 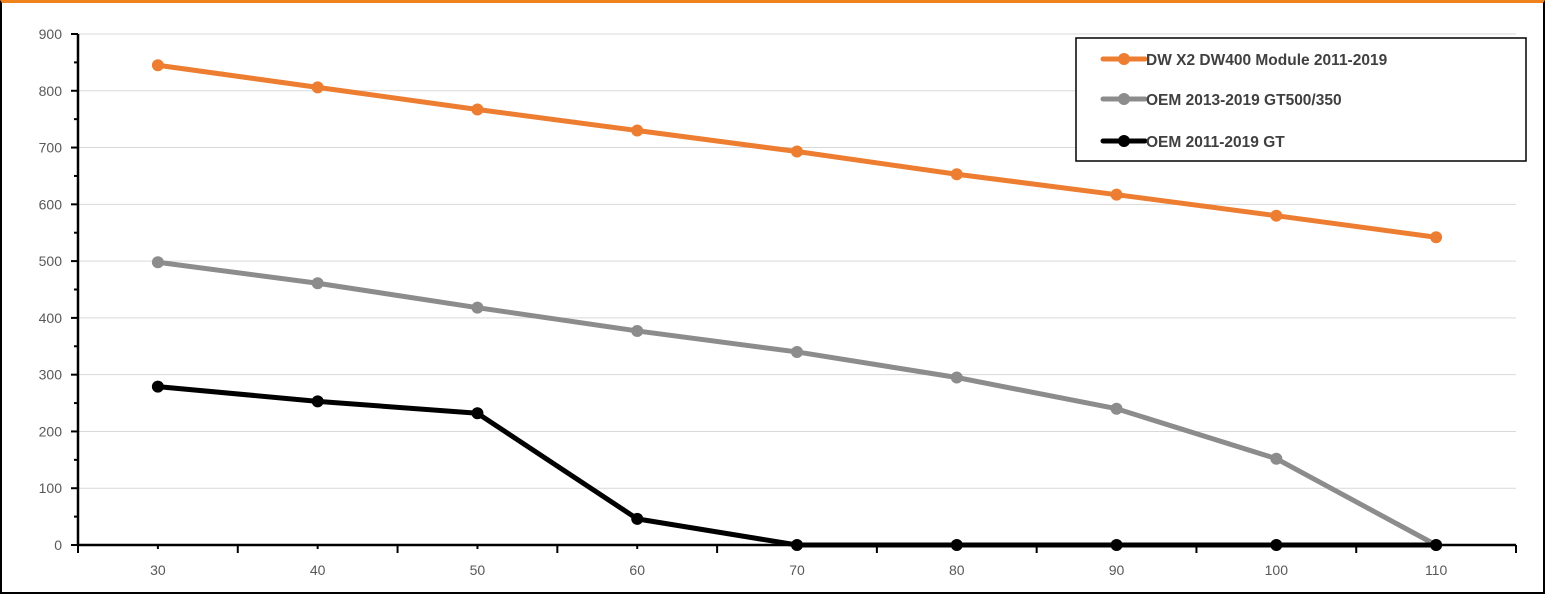 What do you see at coordinates (478, 570) in the screenshot?
I see `x-tick-label: 50` at bounding box center [478, 570].